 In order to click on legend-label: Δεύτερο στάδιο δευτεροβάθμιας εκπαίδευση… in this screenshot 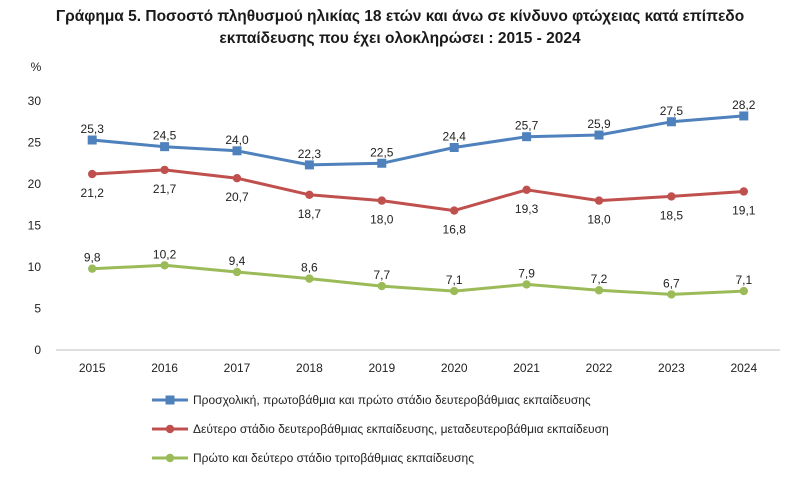, I will do `click(401, 429)`.